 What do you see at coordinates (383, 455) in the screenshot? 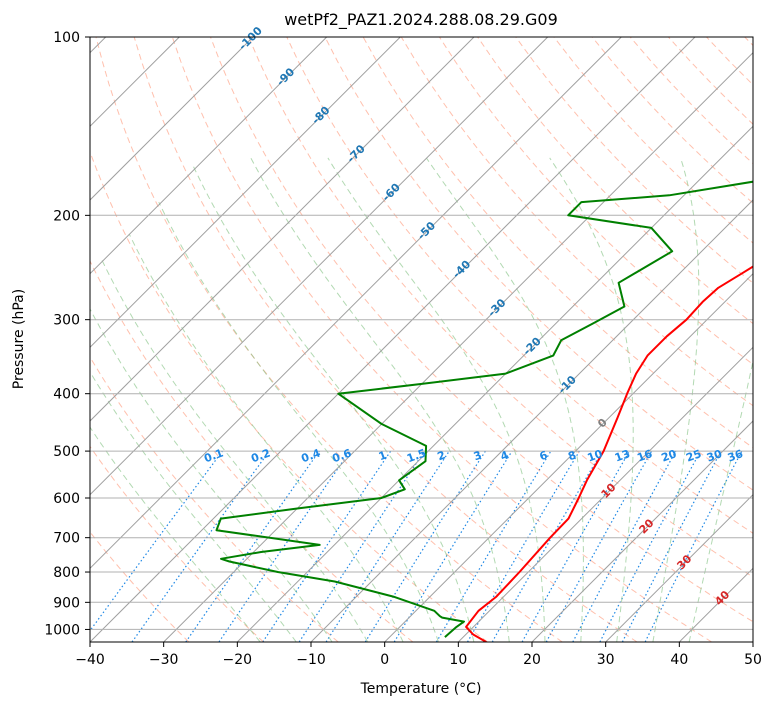
I see `mixing-ratio-label: 1` at bounding box center [383, 455].